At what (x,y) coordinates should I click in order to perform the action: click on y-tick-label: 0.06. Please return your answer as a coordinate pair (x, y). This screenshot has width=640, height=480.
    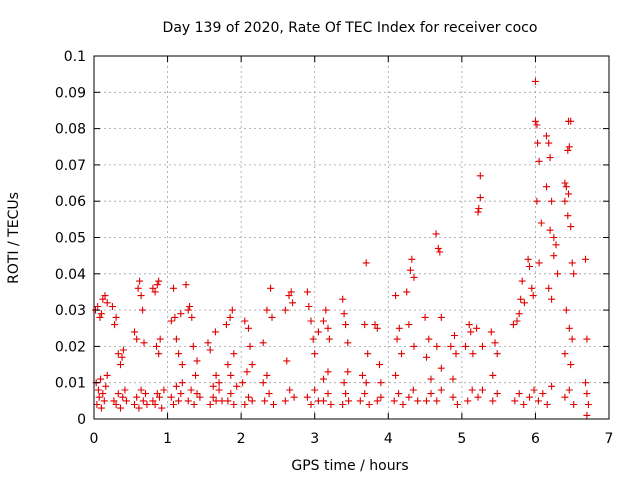
    Looking at the image, I should click on (70, 202).